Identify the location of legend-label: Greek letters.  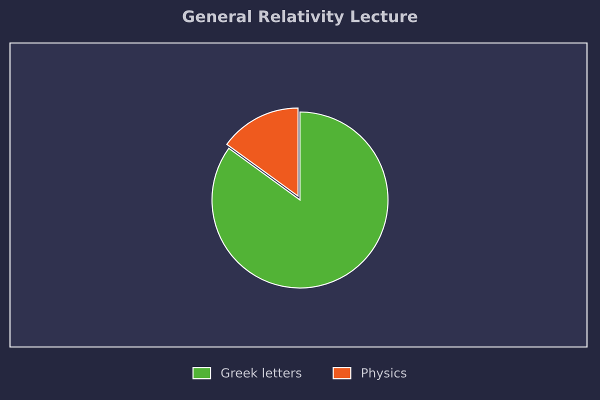
(261, 373).